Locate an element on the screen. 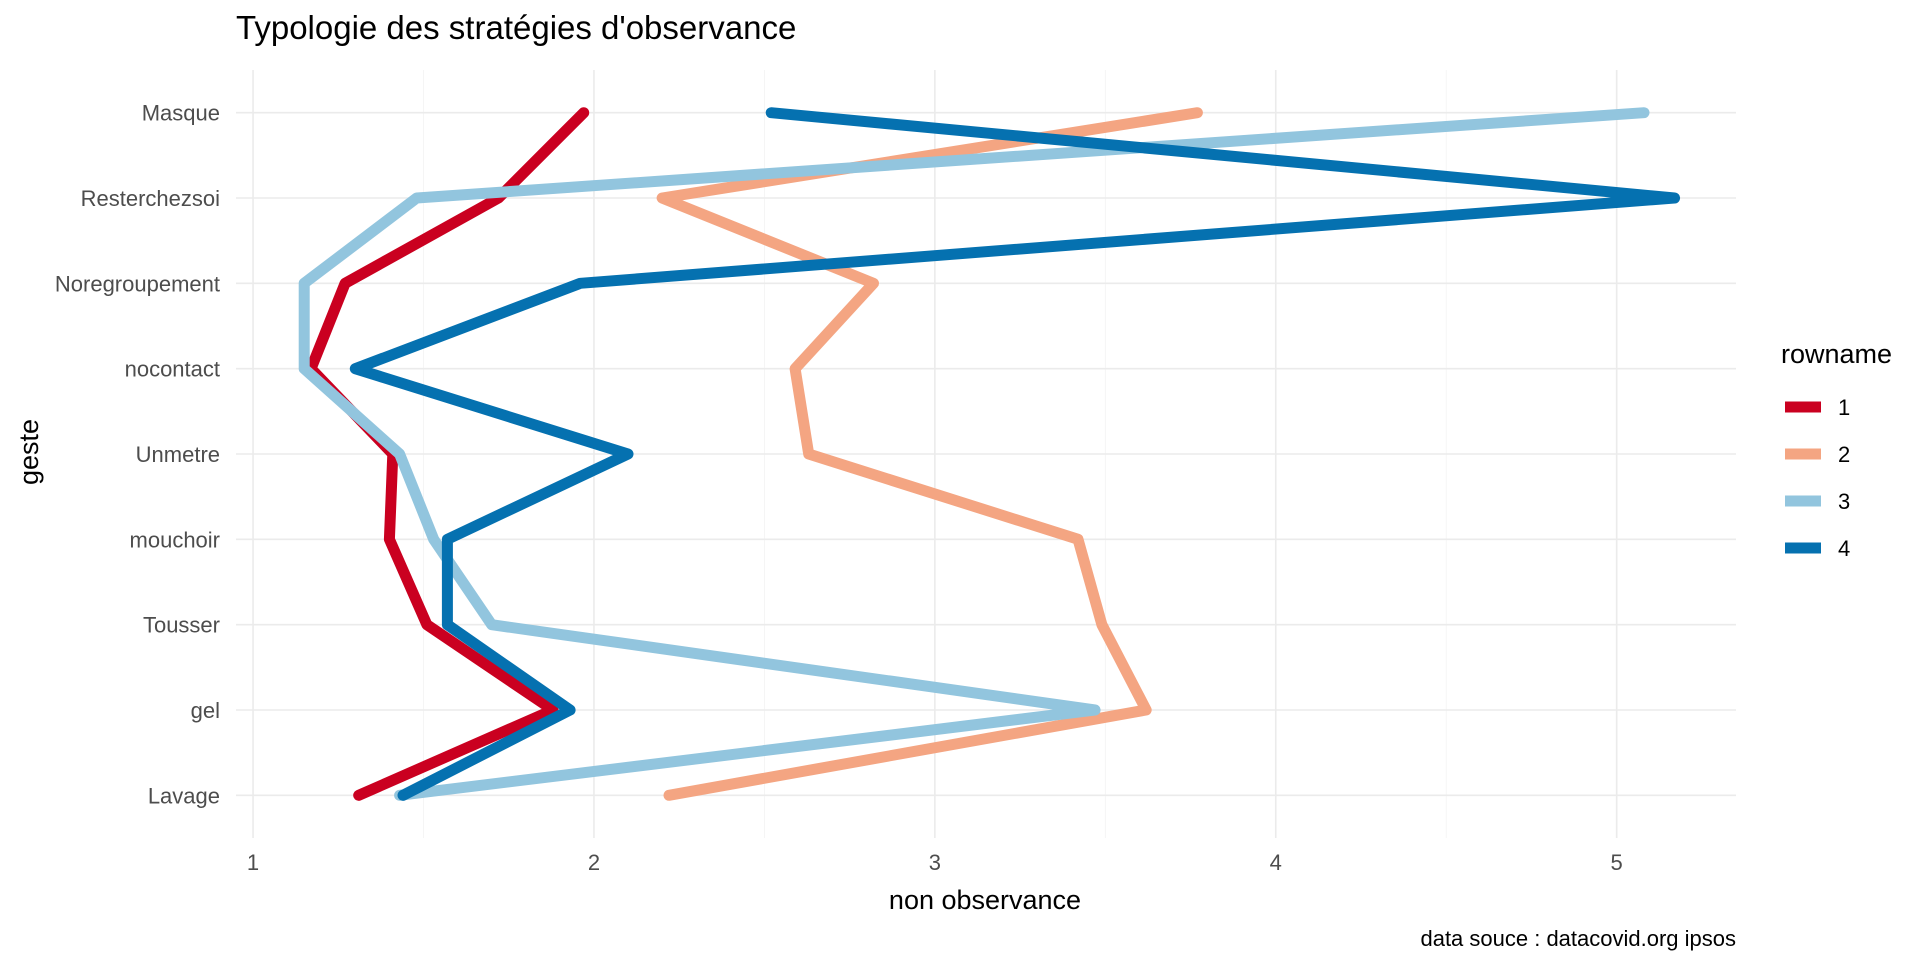  x-tick-labels: 1 2 3 4 5 is located at coordinates (935, 862).